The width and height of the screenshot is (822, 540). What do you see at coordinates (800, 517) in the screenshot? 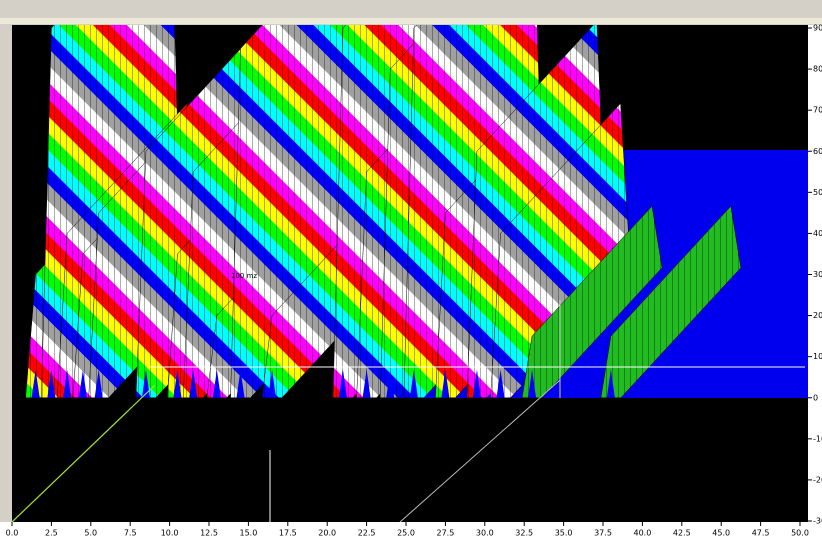
I see `x-unit: min` at bounding box center [800, 517].